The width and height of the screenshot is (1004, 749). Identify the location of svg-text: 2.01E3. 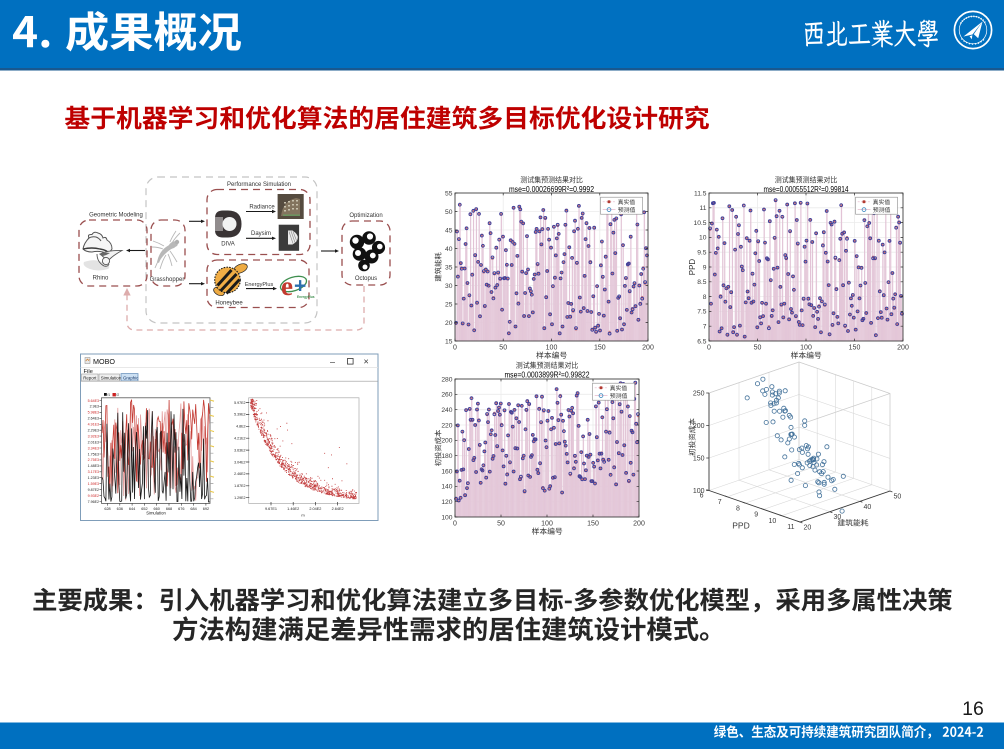
(93, 442).